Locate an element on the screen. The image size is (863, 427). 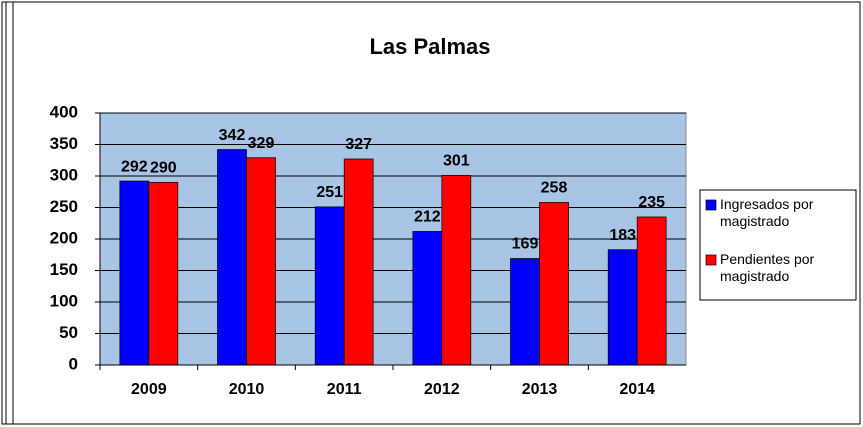
data-label: 183 is located at coordinates (622, 235).